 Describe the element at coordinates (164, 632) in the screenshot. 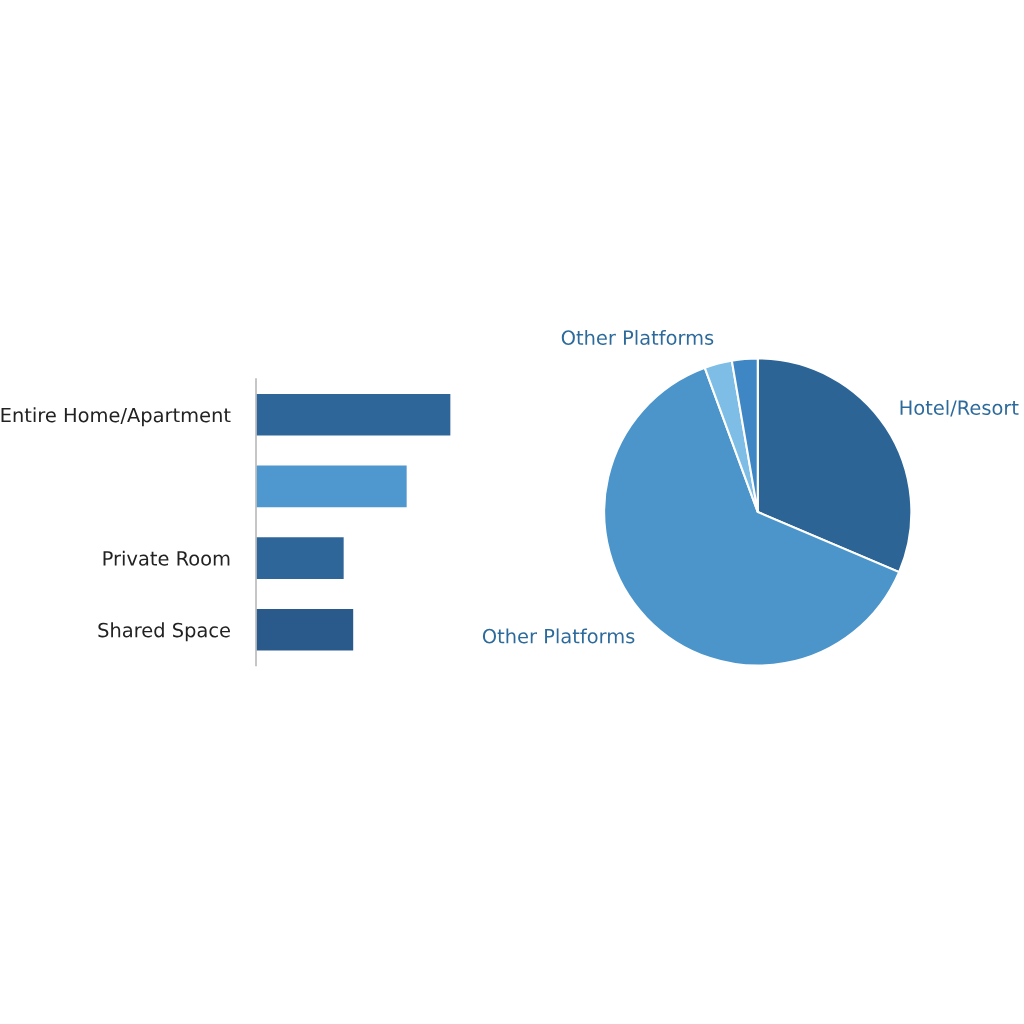

I see `y-tick-label: Shared Space` at that location.